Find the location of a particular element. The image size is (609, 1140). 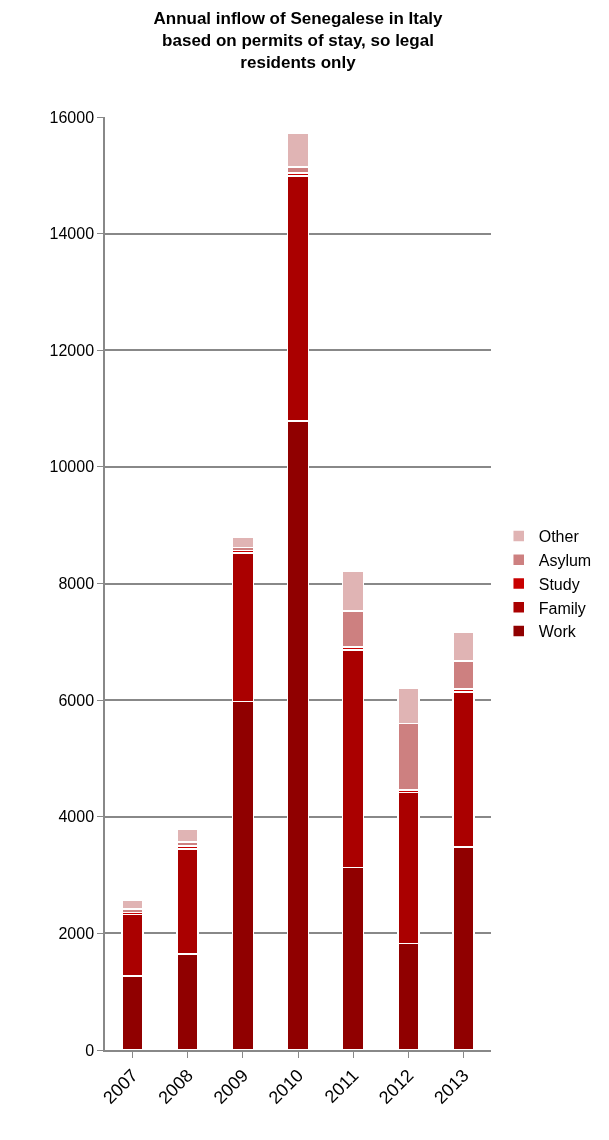

legend-label: Family is located at coordinates (562, 608).